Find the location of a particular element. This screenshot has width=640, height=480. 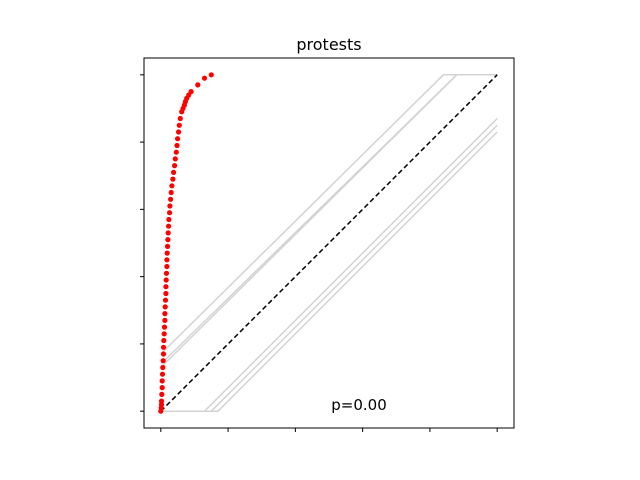

chart-title: protests is located at coordinates (328, 44).